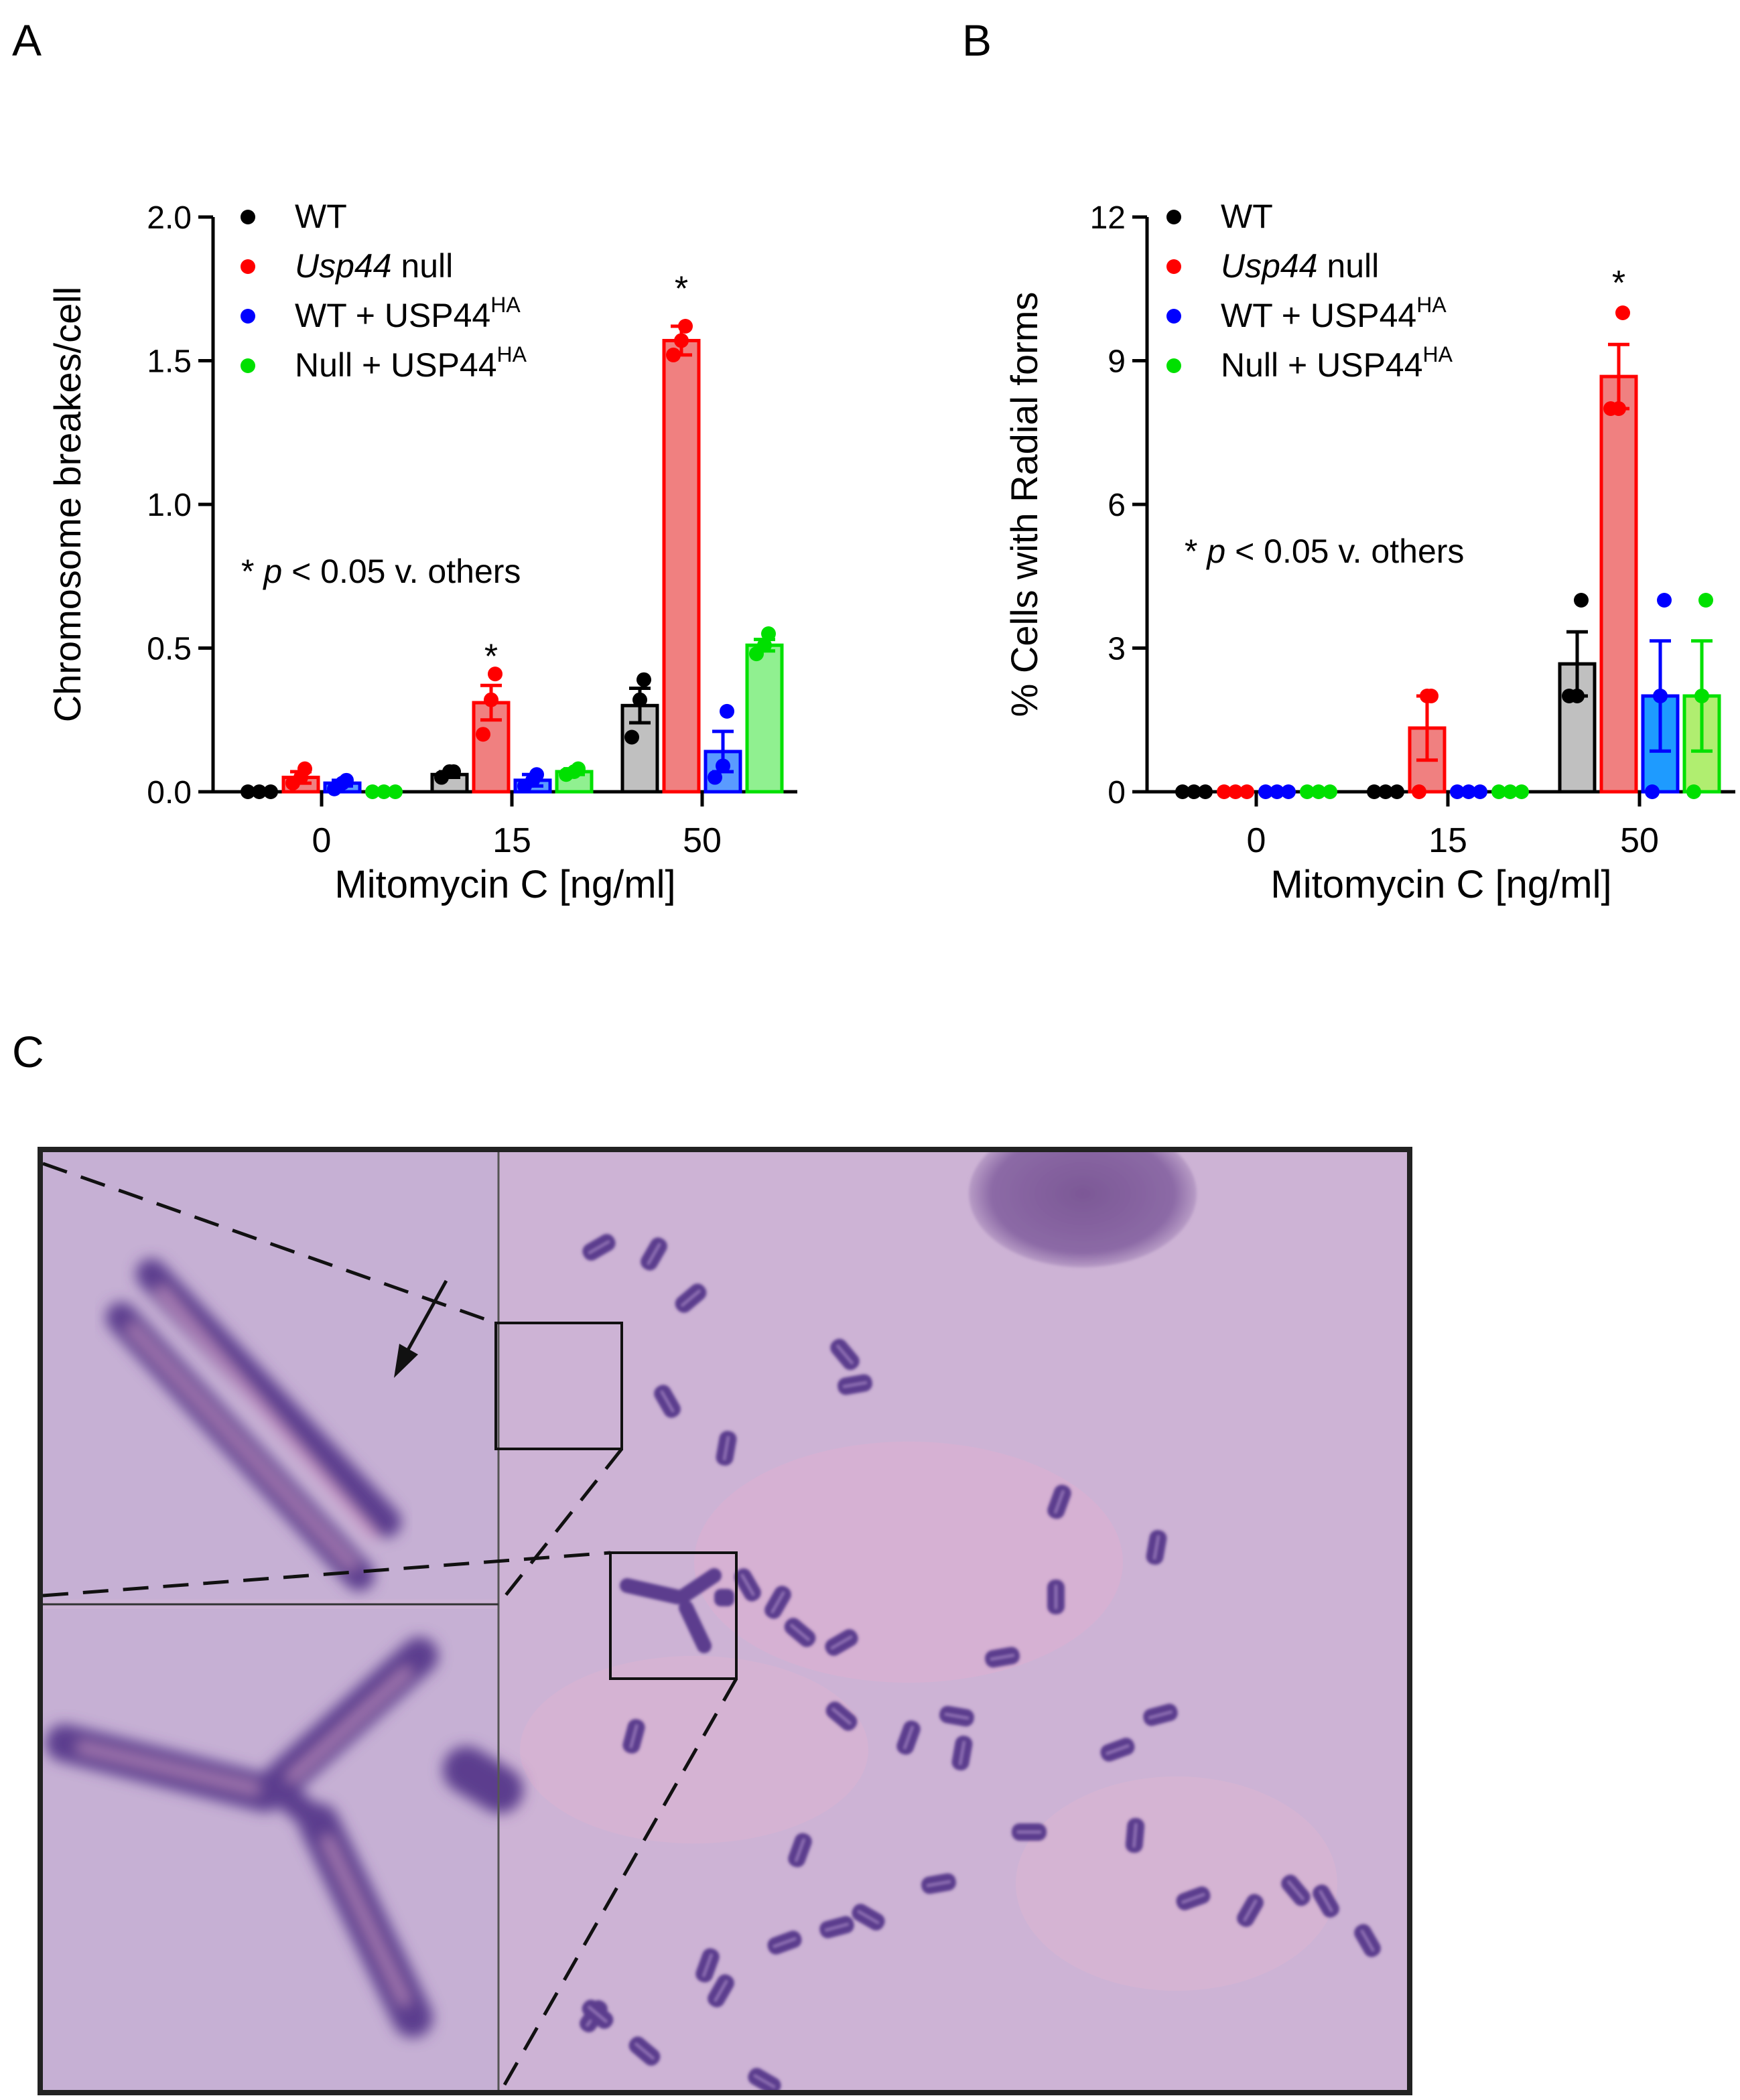 The width and height of the screenshot is (1740, 2100). What do you see at coordinates (272, 572) in the screenshot?
I see `annotation-p: p` at bounding box center [272, 572].